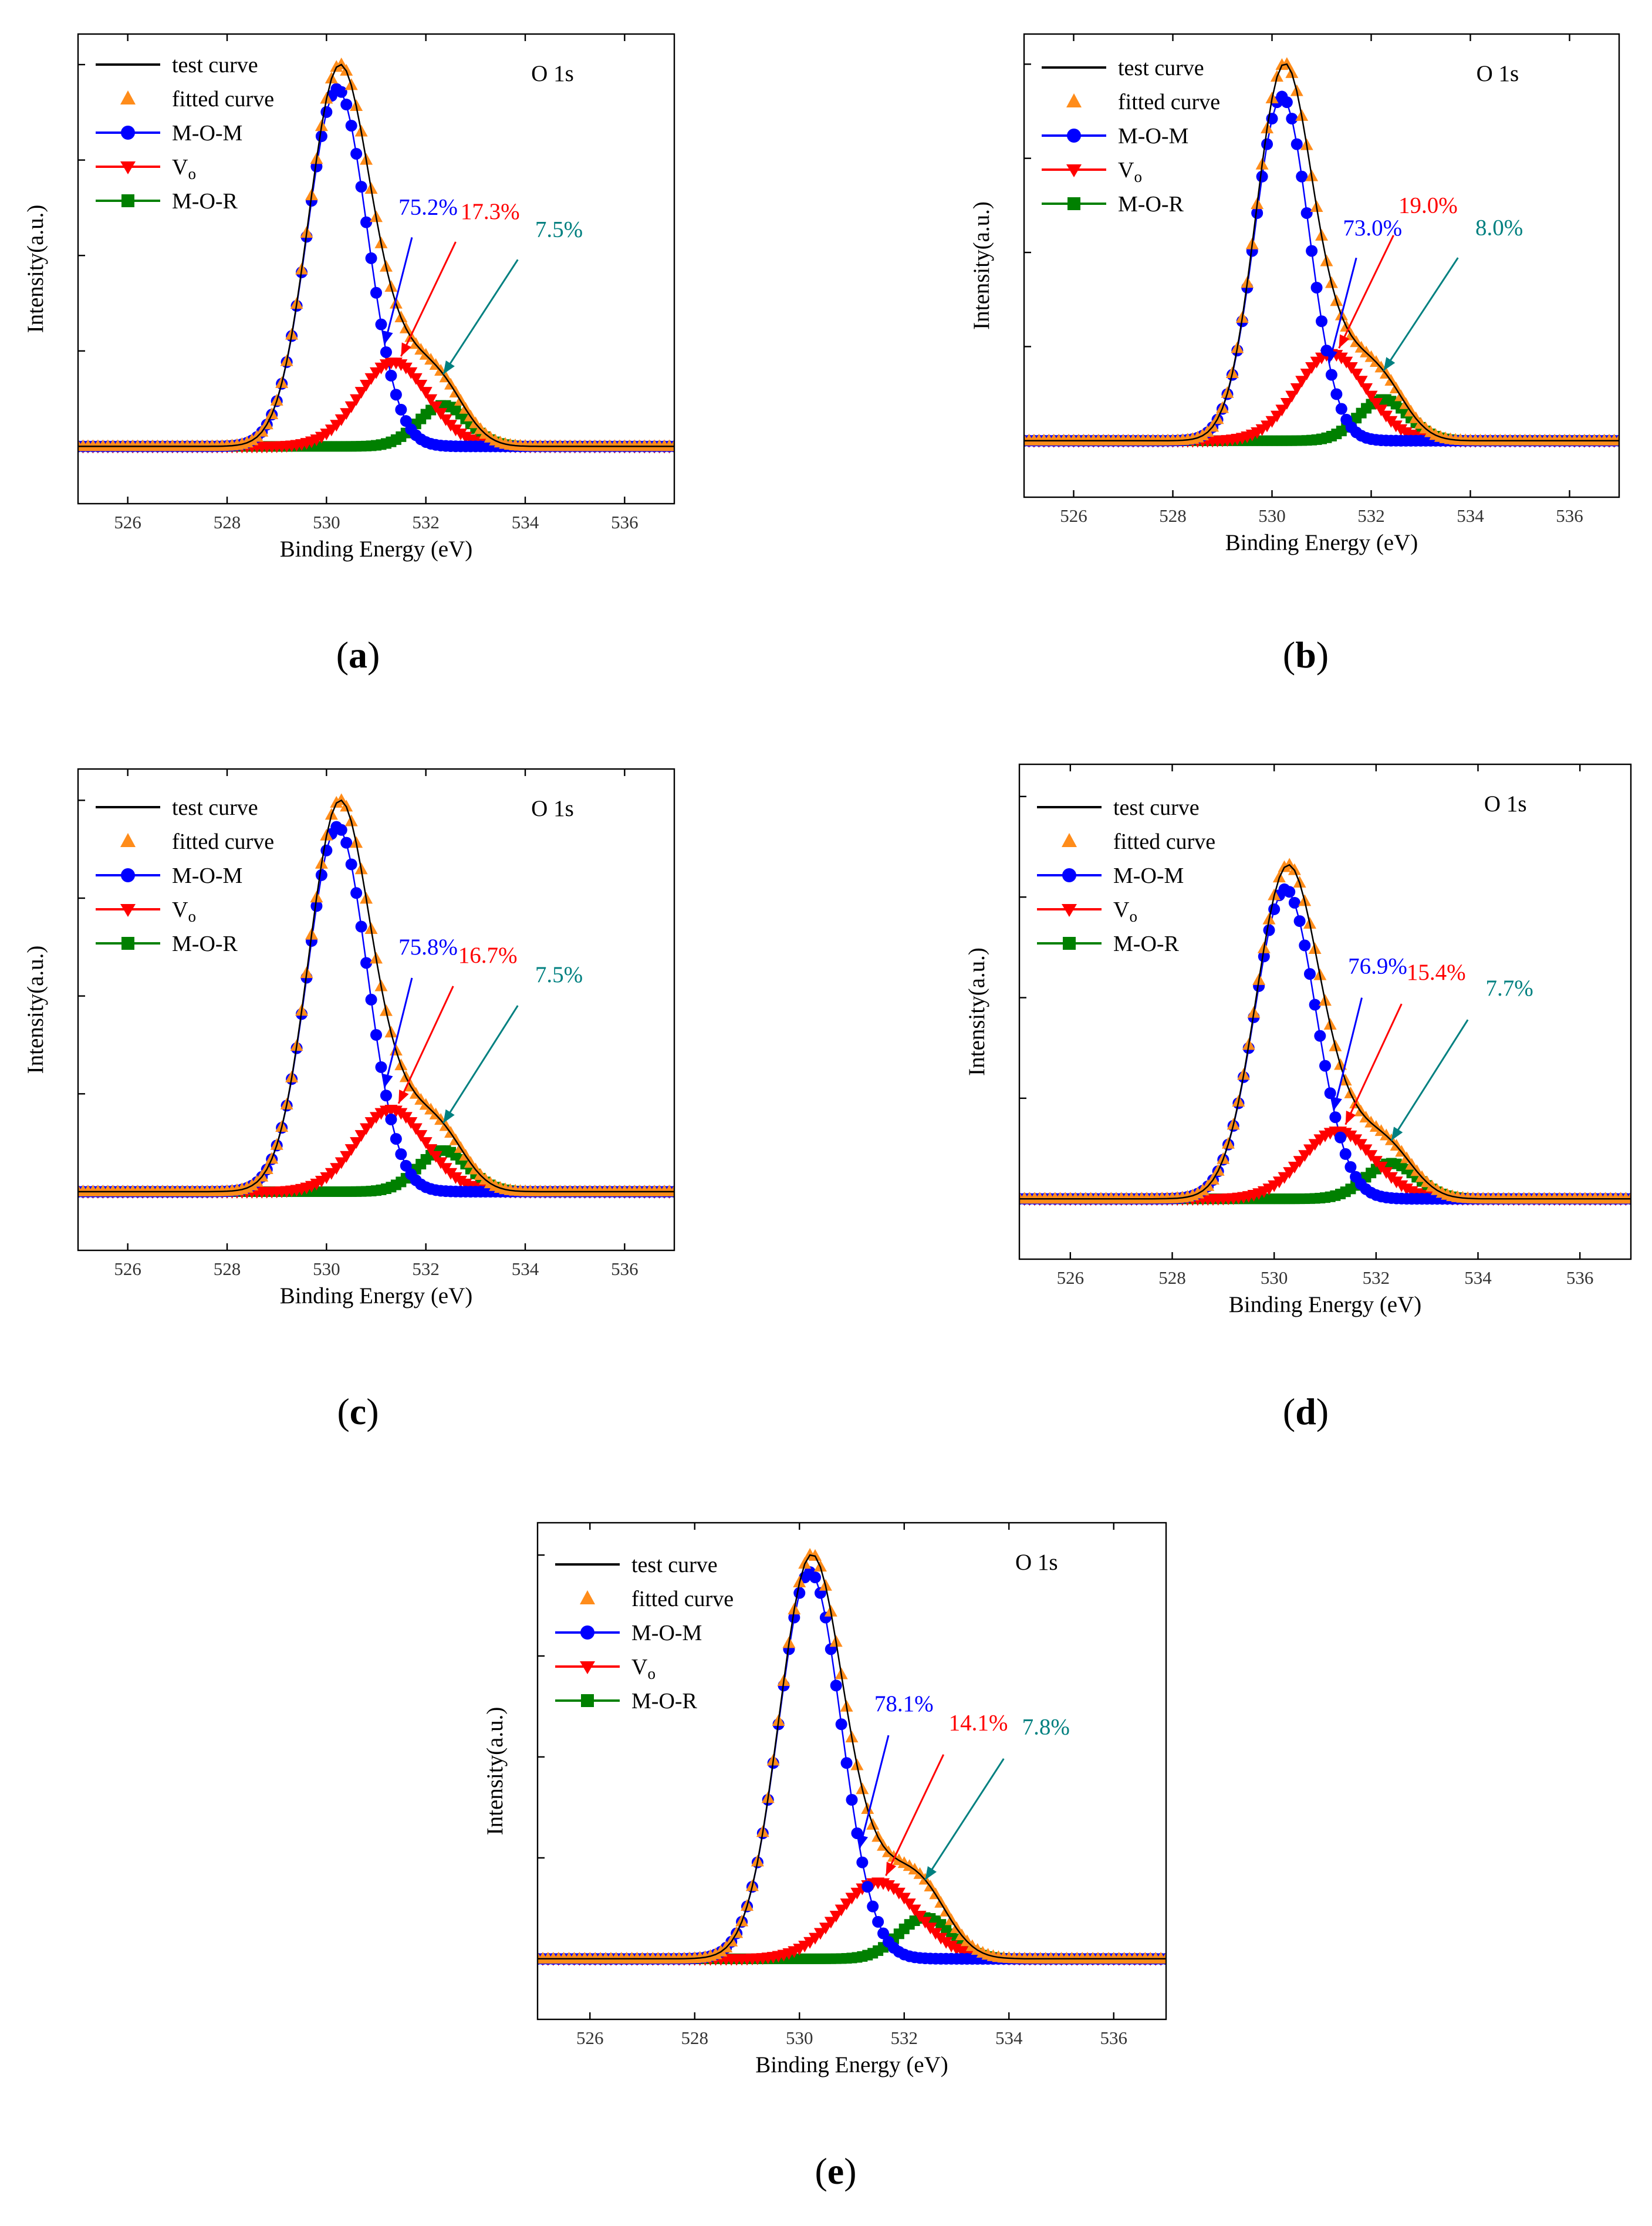 Image resolution: width=1652 pixels, height=2226 pixels. What do you see at coordinates (1074, 100) in the screenshot?
I see `legend-fitted-swatch` at bounding box center [1074, 100].